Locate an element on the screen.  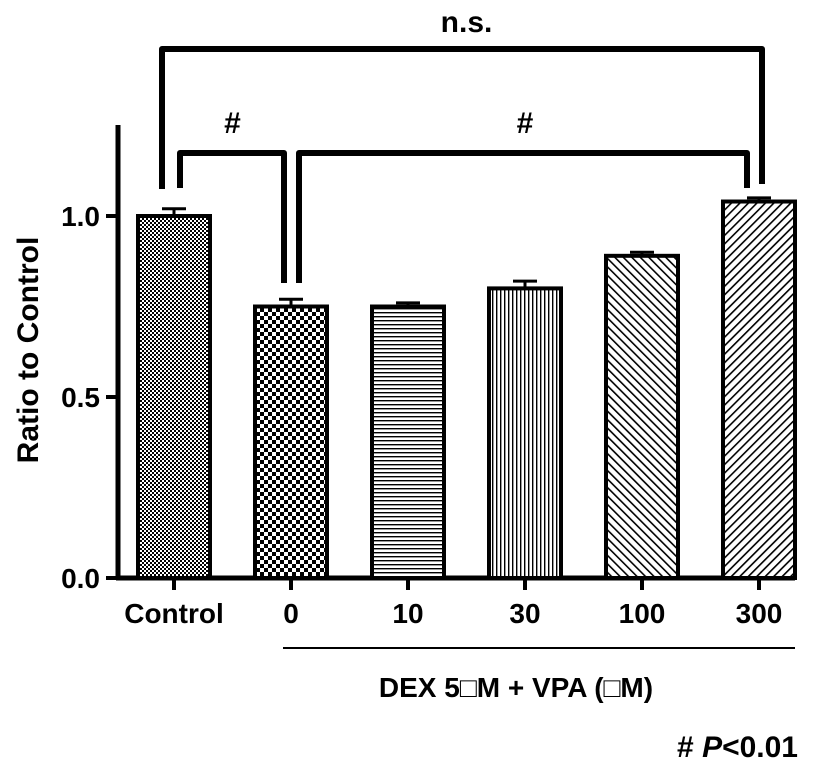
footnote-p: P is located at coordinates (712, 747).